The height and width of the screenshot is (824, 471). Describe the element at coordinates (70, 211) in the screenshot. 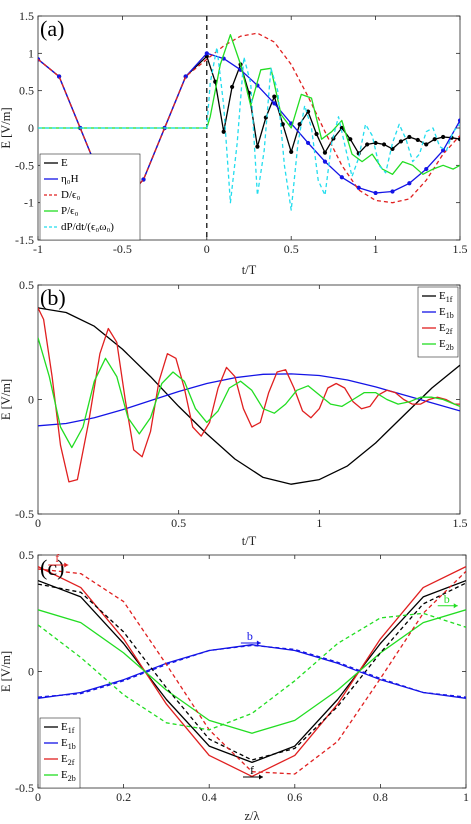

I see `legend-label: P/ϵ₀` at that location.